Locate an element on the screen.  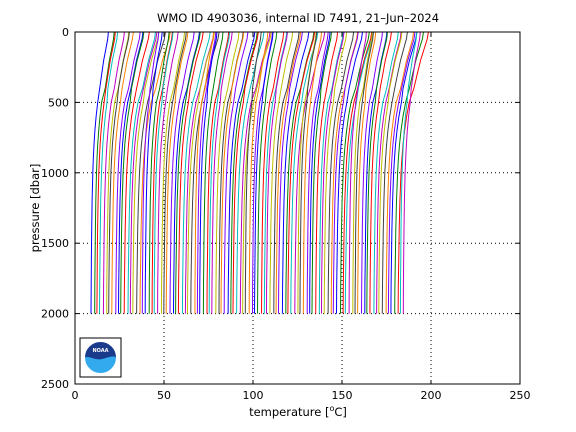
x-tick-label: 0 is located at coordinates (75, 395).